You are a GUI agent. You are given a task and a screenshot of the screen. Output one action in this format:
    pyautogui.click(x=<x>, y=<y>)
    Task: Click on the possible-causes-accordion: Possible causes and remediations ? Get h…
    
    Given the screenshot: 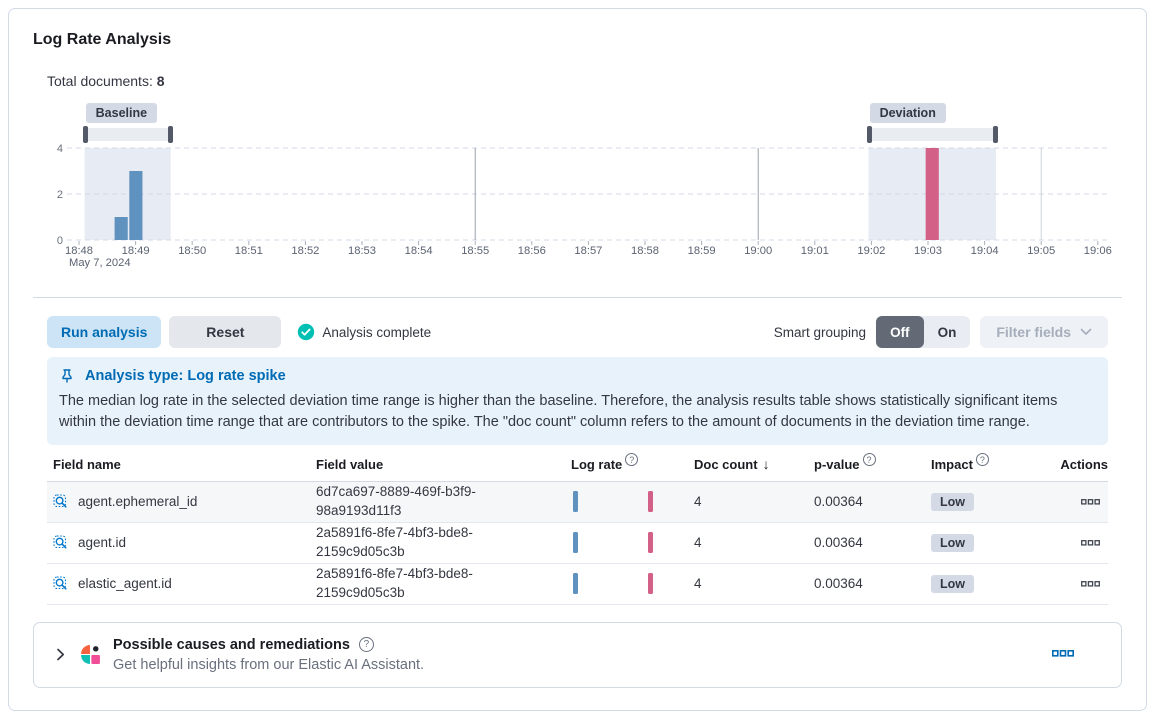 What is the action you would take?
    pyautogui.click(x=577, y=654)
    